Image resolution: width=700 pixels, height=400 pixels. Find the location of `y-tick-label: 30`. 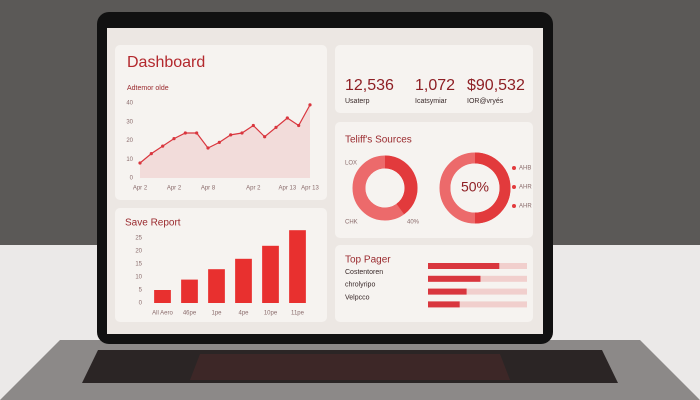

y-tick-label: 30 is located at coordinates (129, 122).